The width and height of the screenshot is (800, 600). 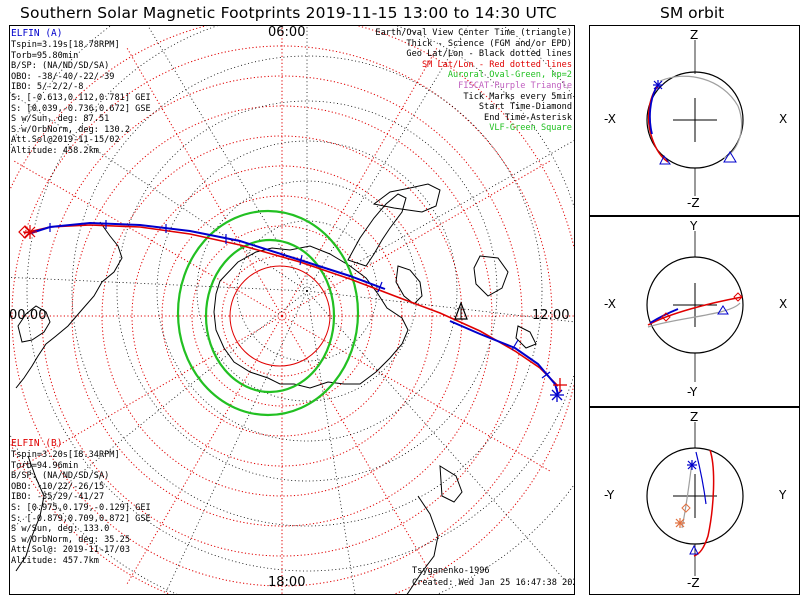 I want to click on elfin-a-line: B/SP: (NA/ND/SD/SA), so click(x=60, y=66).